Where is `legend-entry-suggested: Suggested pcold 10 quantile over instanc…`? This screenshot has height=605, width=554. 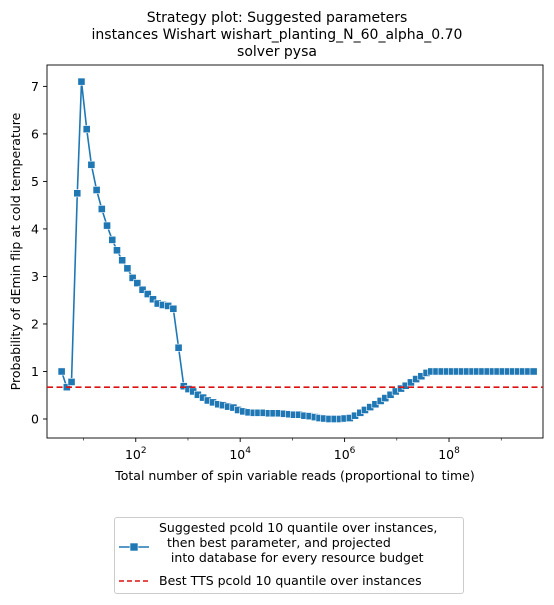
legend-entry-suggested: Suggested pcold 10 quantile over instanc… is located at coordinates (289, 545).